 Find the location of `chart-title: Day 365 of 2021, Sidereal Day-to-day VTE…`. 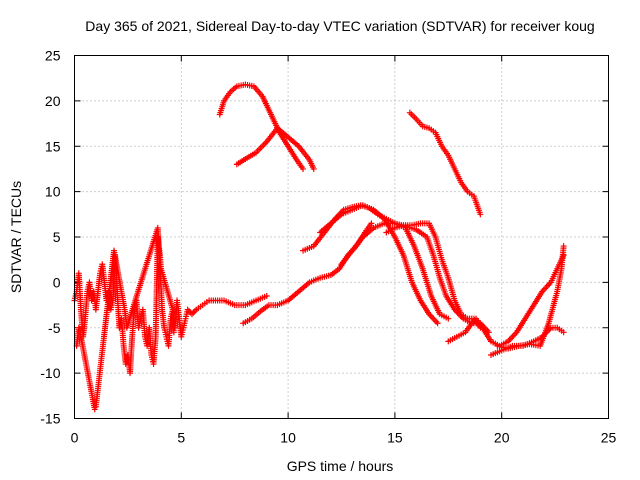

chart-title: Day 365 of 2021, Sidereal Day-to-day VTE… is located at coordinates (339, 26).